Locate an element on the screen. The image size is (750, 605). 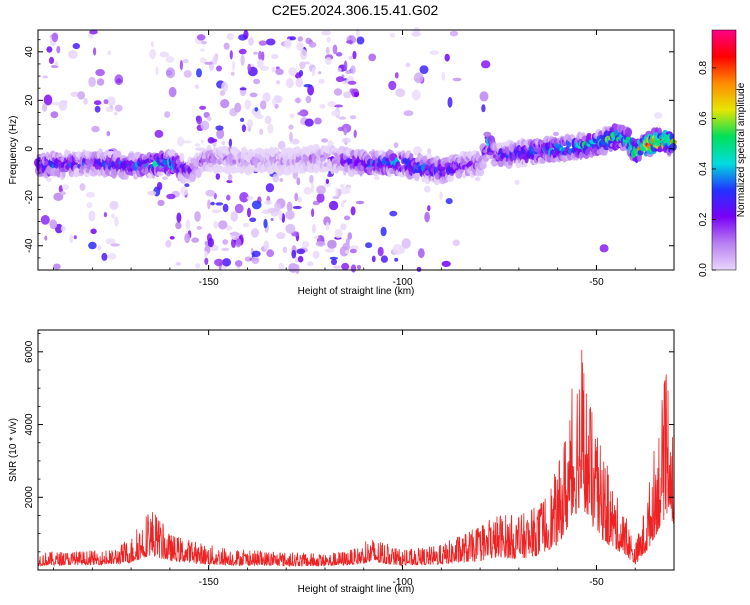
y-tick-label: 40 is located at coordinates (29, 52).